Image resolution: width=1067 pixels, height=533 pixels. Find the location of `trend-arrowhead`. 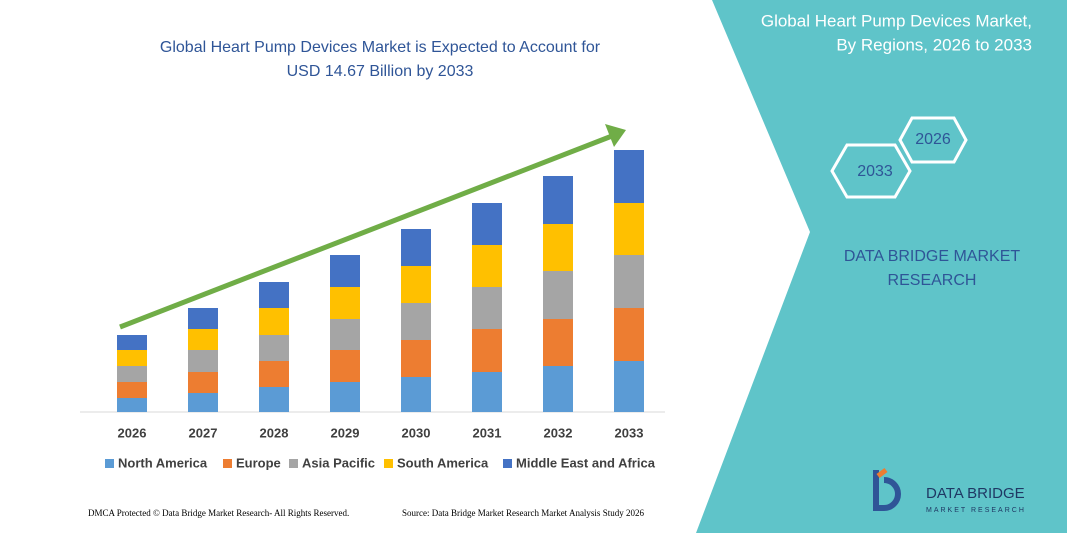

trend-arrowhead is located at coordinates (615, 135).